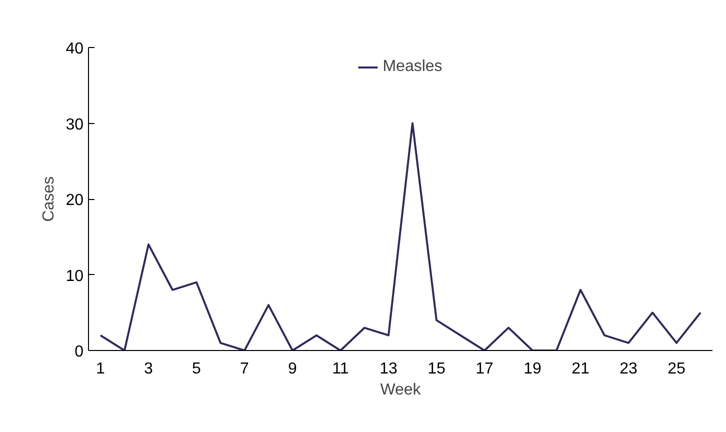 This screenshot has height=432, width=726. I want to click on y-tick-label: 20, so click(75, 200).